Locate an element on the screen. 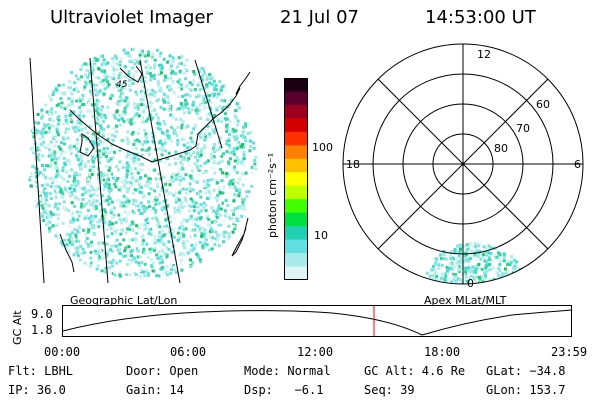 Image resolution: width=600 pixels, height=400 pixels. colorbar-tick-10: 10 is located at coordinates (321, 235).